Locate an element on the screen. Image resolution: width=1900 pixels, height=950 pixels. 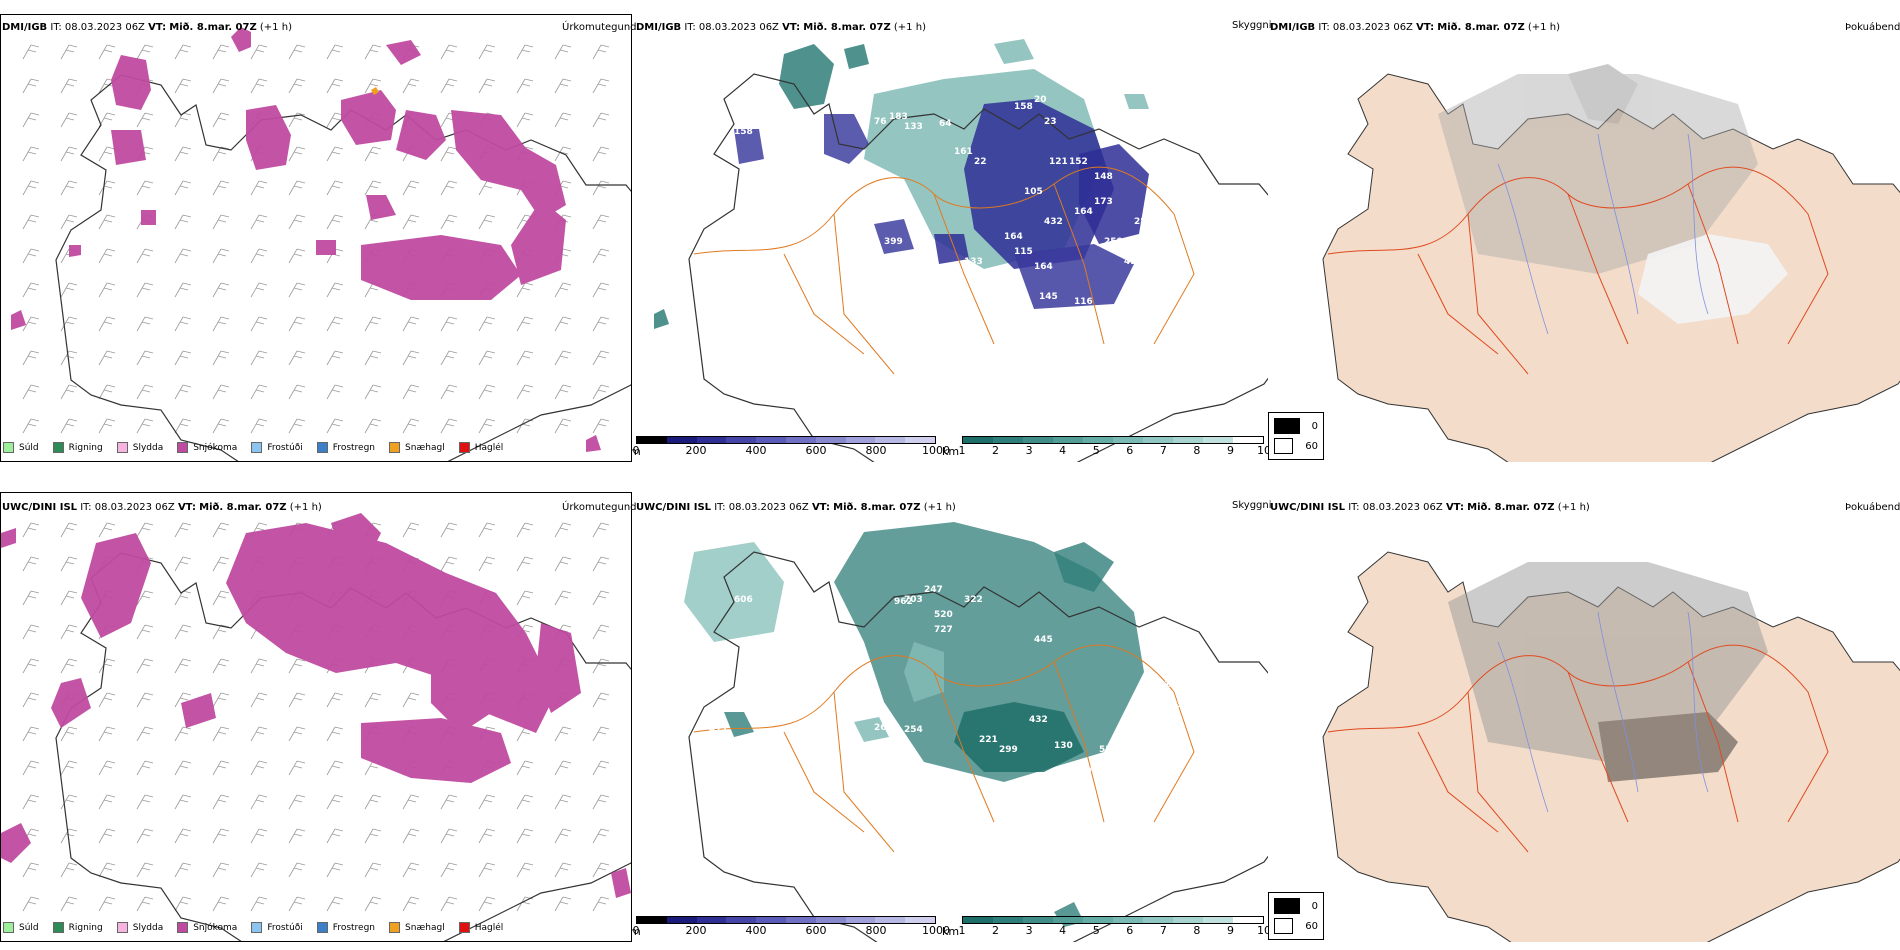
visibility-value-label: 299 is located at coordinates (1008, 750).